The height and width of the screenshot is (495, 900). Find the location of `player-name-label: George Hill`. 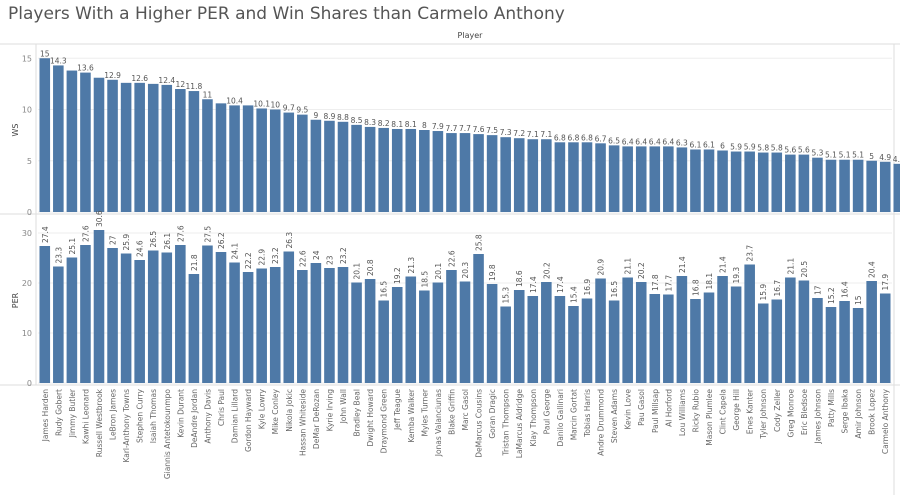

player-name-label: George Hill is located at coordinates (736, 410).